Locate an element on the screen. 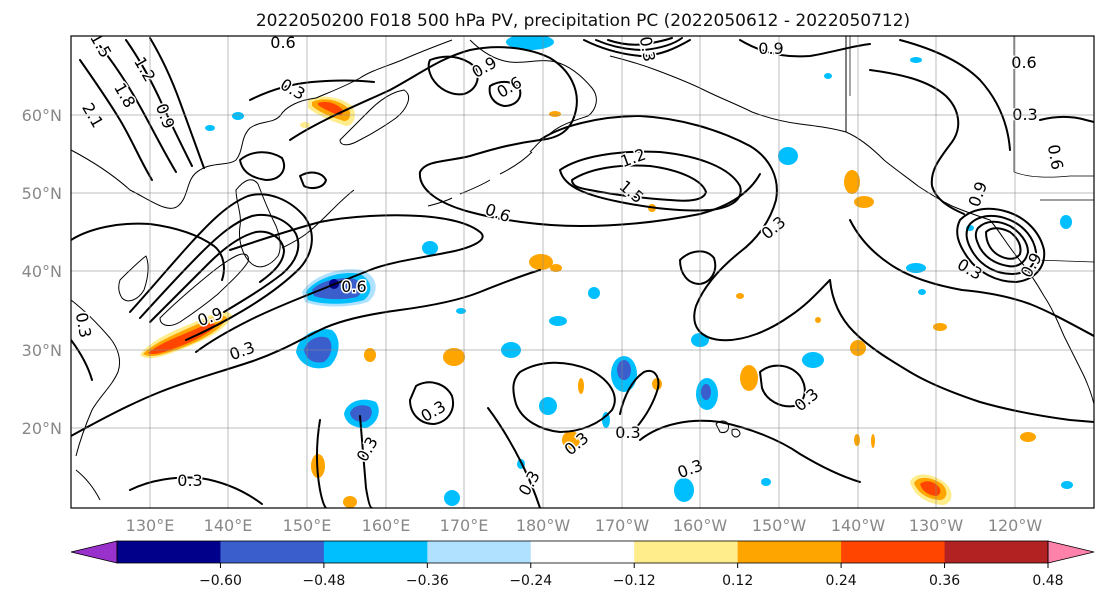 The image size is (1105, 601). colorbar-tick-label: −0.60 is located at coordinates (220, 581).